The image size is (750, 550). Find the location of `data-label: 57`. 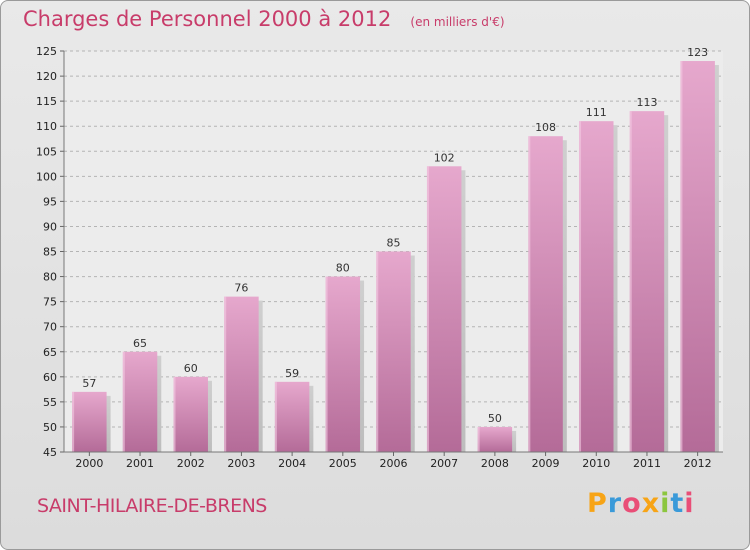

data-label: 57 is located at coordinates (89, 383).